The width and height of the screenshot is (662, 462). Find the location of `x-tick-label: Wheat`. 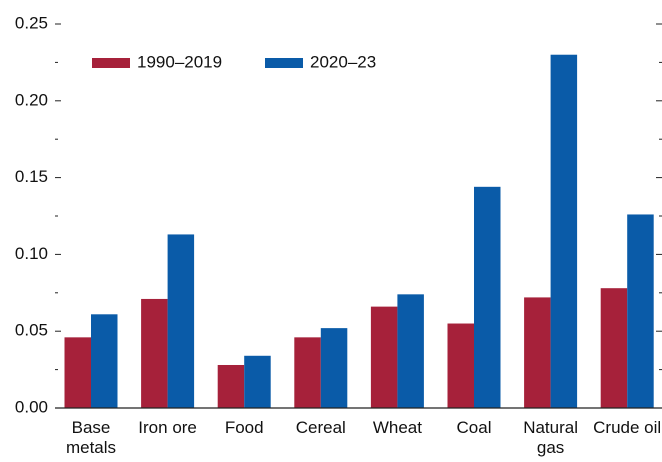

x-tick-label: Wheat is located at coordinates (397, 427).